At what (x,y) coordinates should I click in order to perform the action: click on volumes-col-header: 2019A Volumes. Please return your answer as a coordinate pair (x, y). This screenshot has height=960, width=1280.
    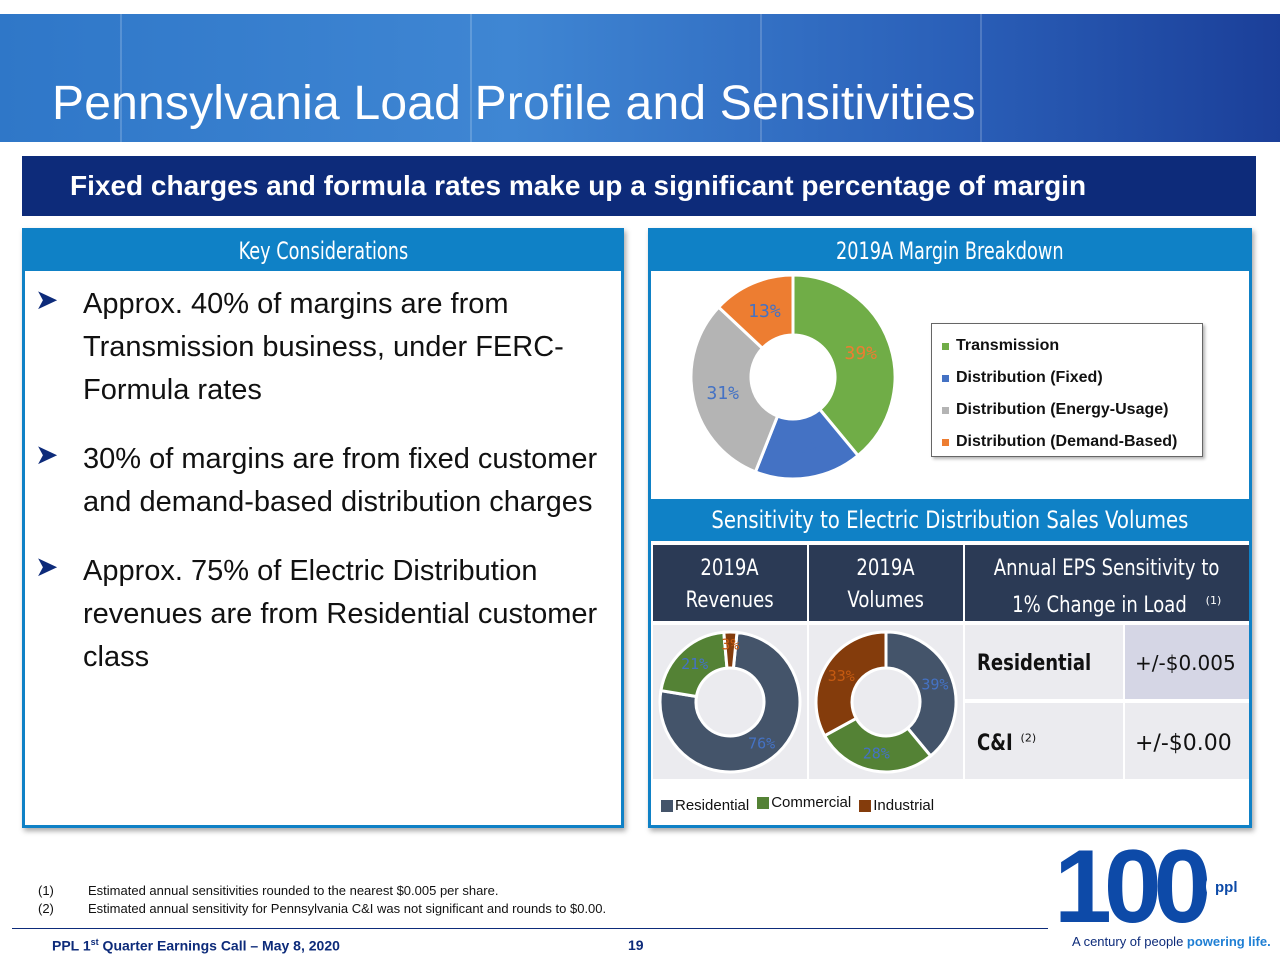
    Looking at the image, I should click on (886, 583).